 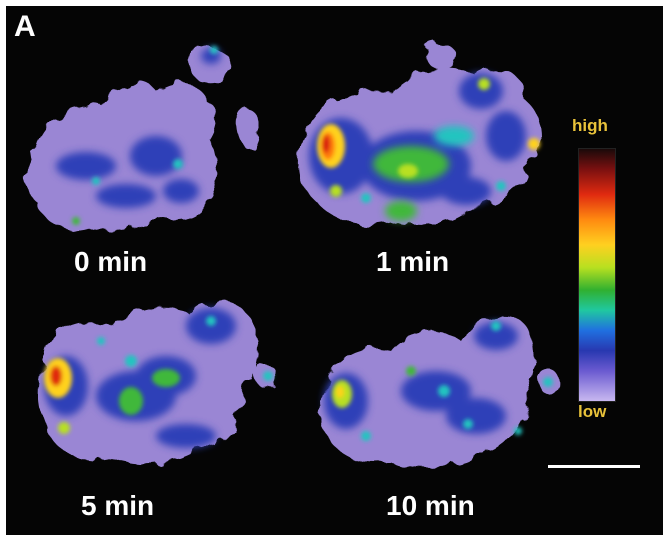 What do you see at coordinates (118, 505) in the screenshot?
I see `time-label-5-min: 5 min` at bounding box center [118, 505].